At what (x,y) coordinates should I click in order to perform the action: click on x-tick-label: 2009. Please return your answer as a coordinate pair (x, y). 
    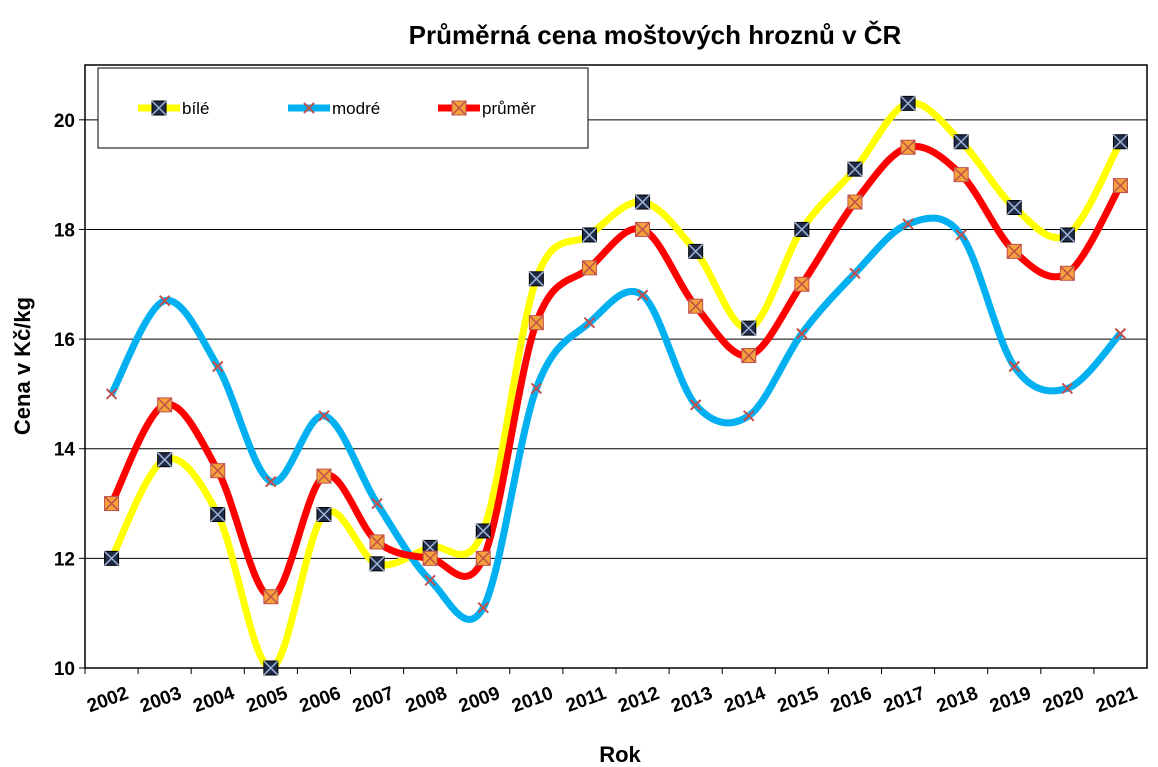
    Looking at the image, I should click on (479, 700).